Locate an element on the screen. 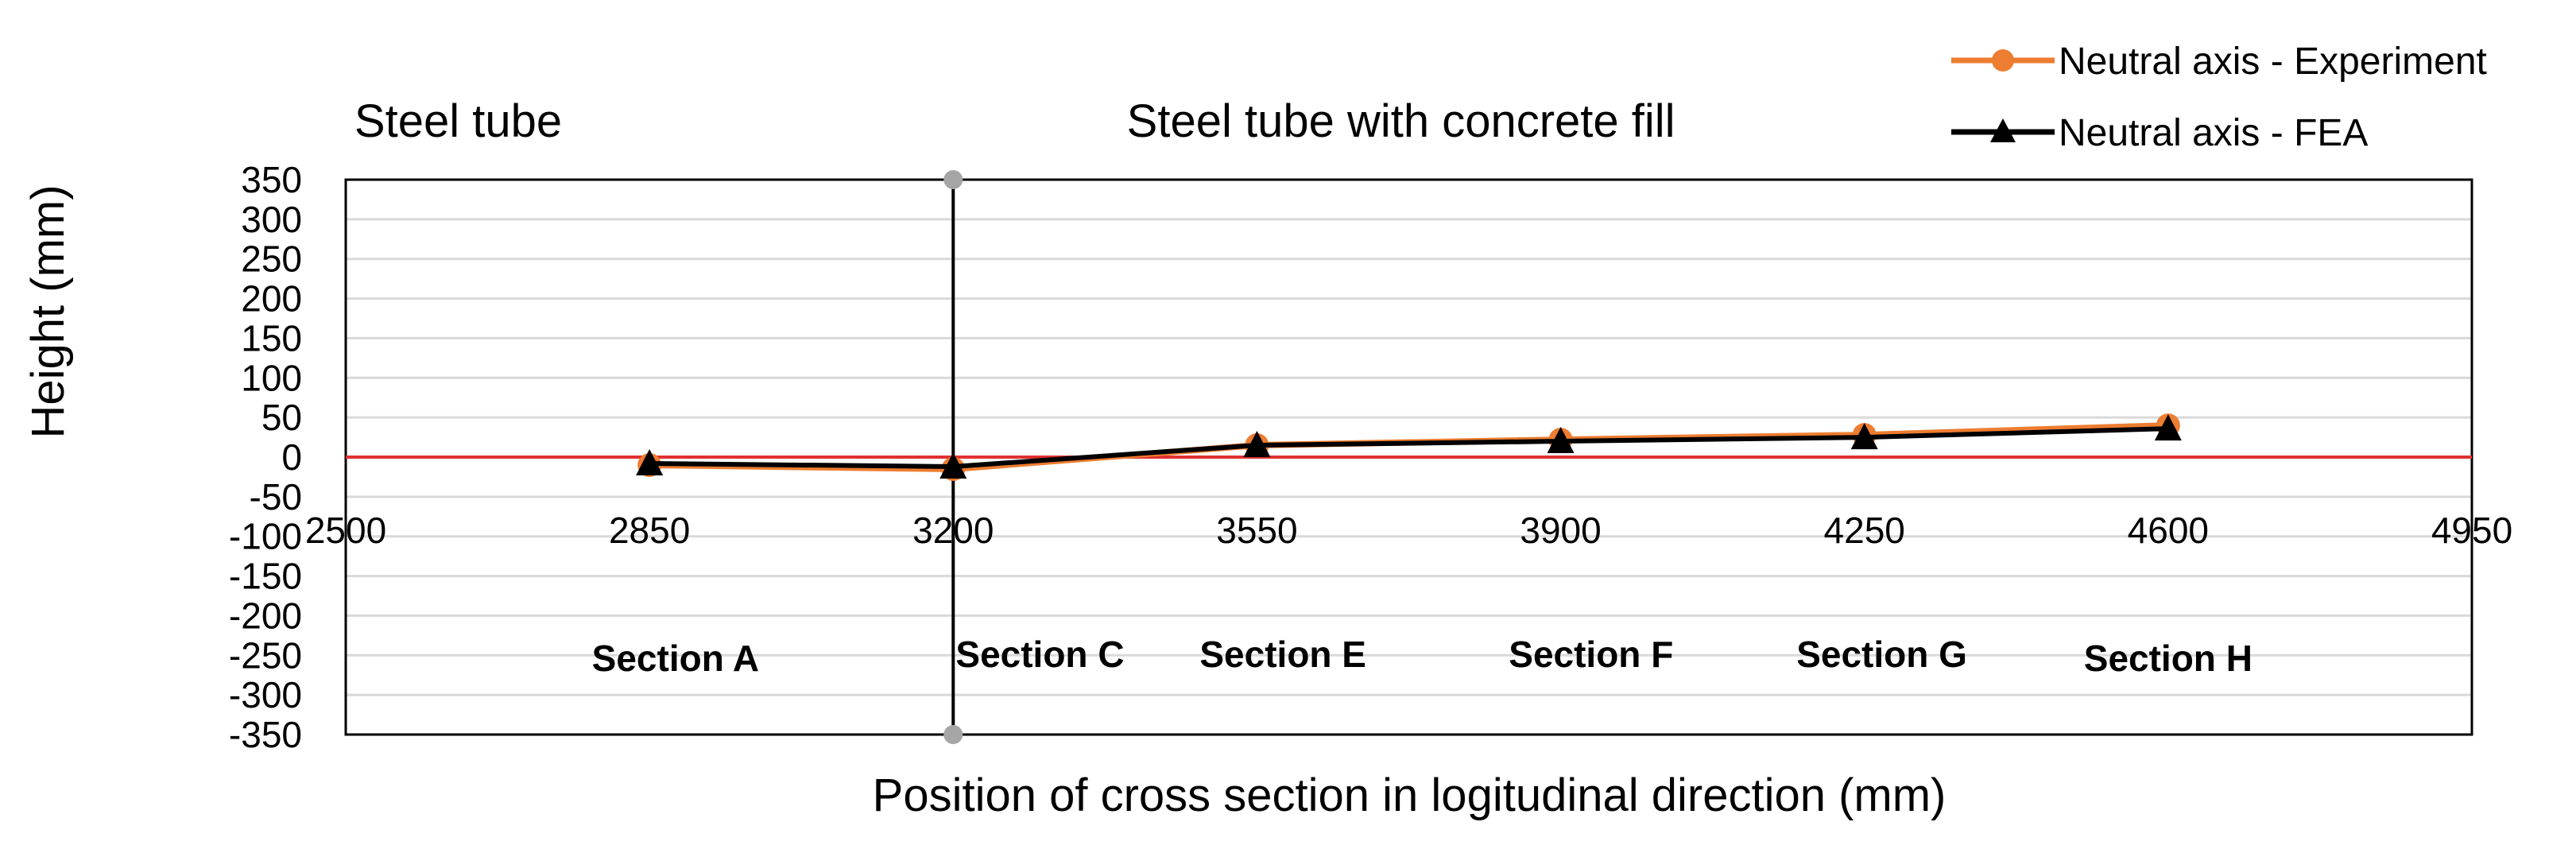 The width and height of the screenshot is (2576, 853). section-label: Section E is located at coordinates (1282, 654).